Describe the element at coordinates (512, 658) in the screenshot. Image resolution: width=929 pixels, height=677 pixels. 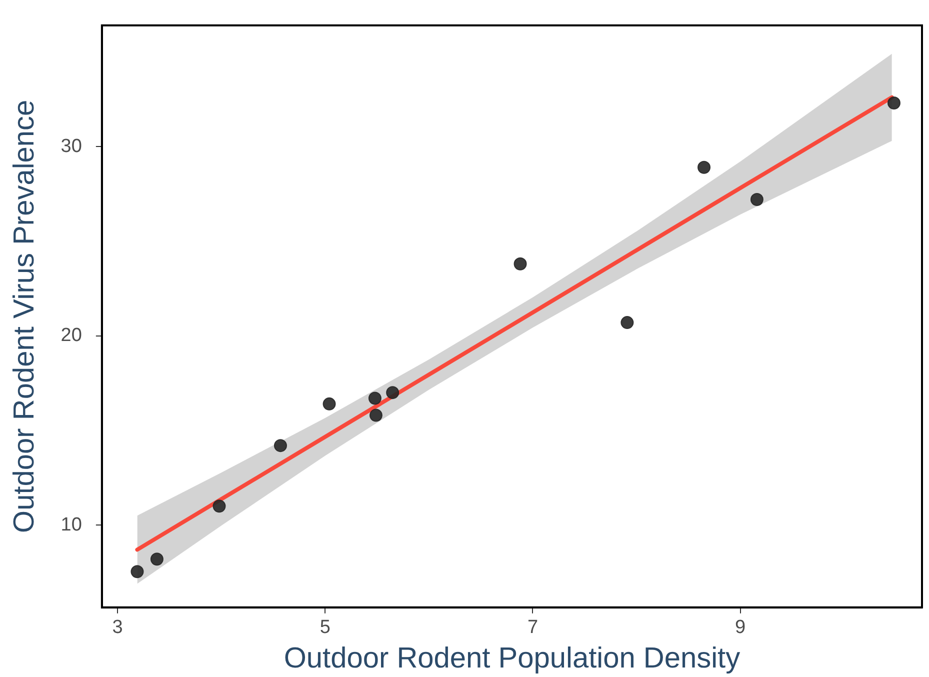
I see `x-axis-title: Outdoor Rodent Population Density` at that location.